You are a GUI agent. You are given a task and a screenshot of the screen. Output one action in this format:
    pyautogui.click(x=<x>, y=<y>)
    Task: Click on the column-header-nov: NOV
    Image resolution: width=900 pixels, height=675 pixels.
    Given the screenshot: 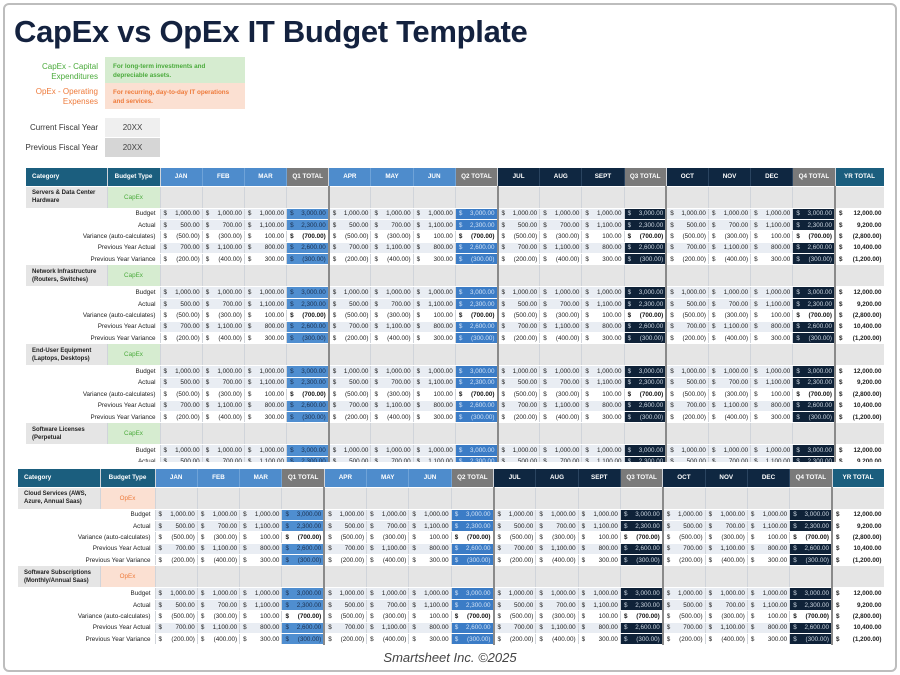 What is the action you would take?
    pyautogui.click(x=726, y=478)
    